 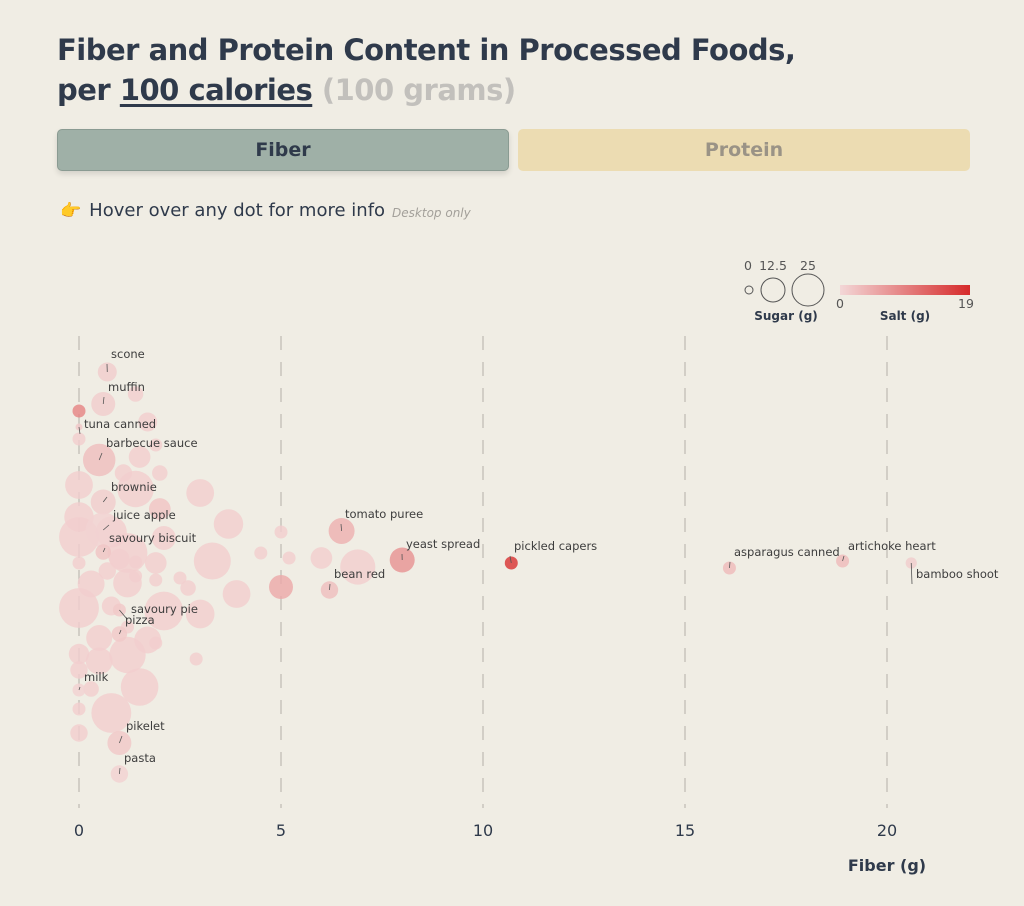 I want to click on unit-toggle-calories: 100 calories, so click(x=216, y=90).